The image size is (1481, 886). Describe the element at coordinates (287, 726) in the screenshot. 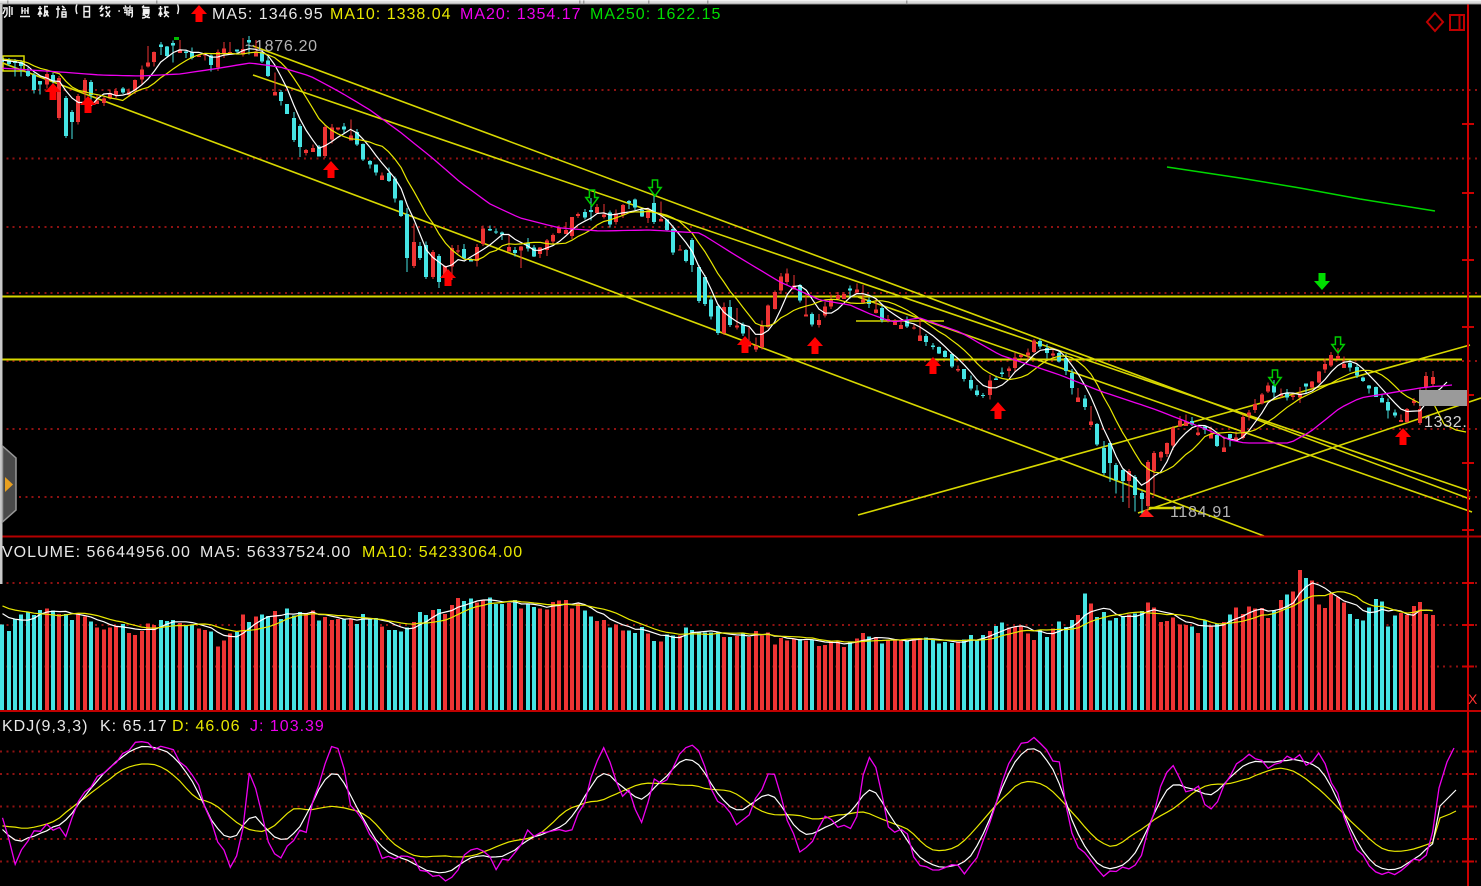

I see `svg-text: J: 103.39` at that location.